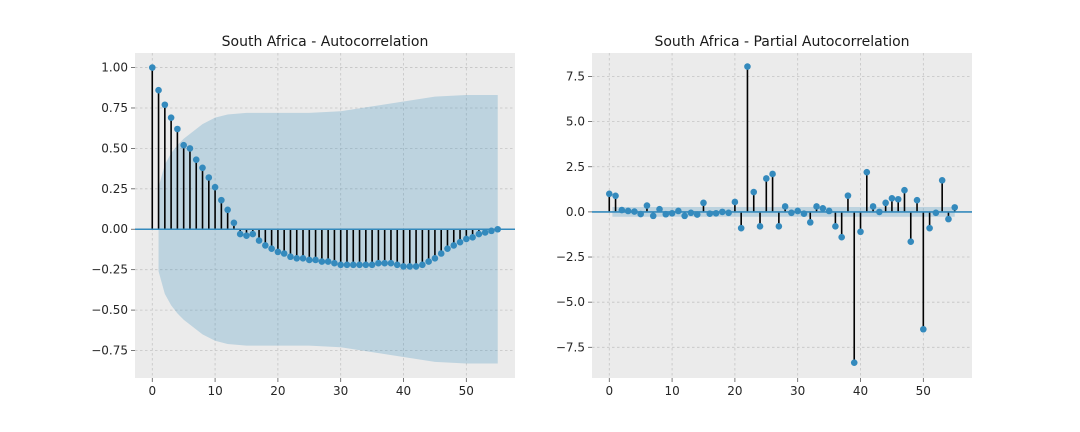  Describe the element at coordinates (860, 391) in the screenshot. I see `pacf-x-tick-label: 40` at that location.